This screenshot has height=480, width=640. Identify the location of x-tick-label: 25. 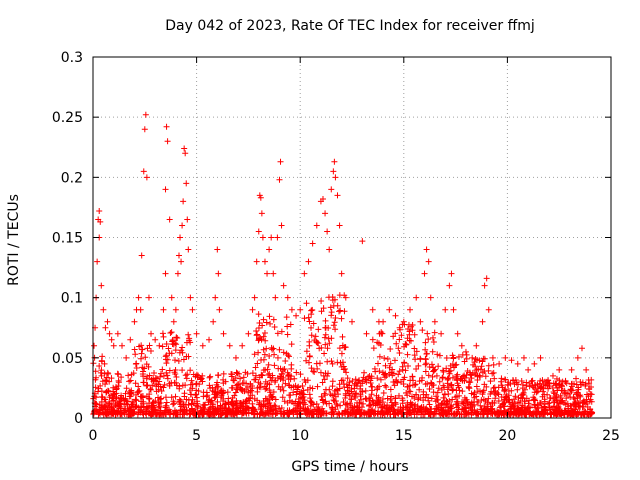
(611, 436).